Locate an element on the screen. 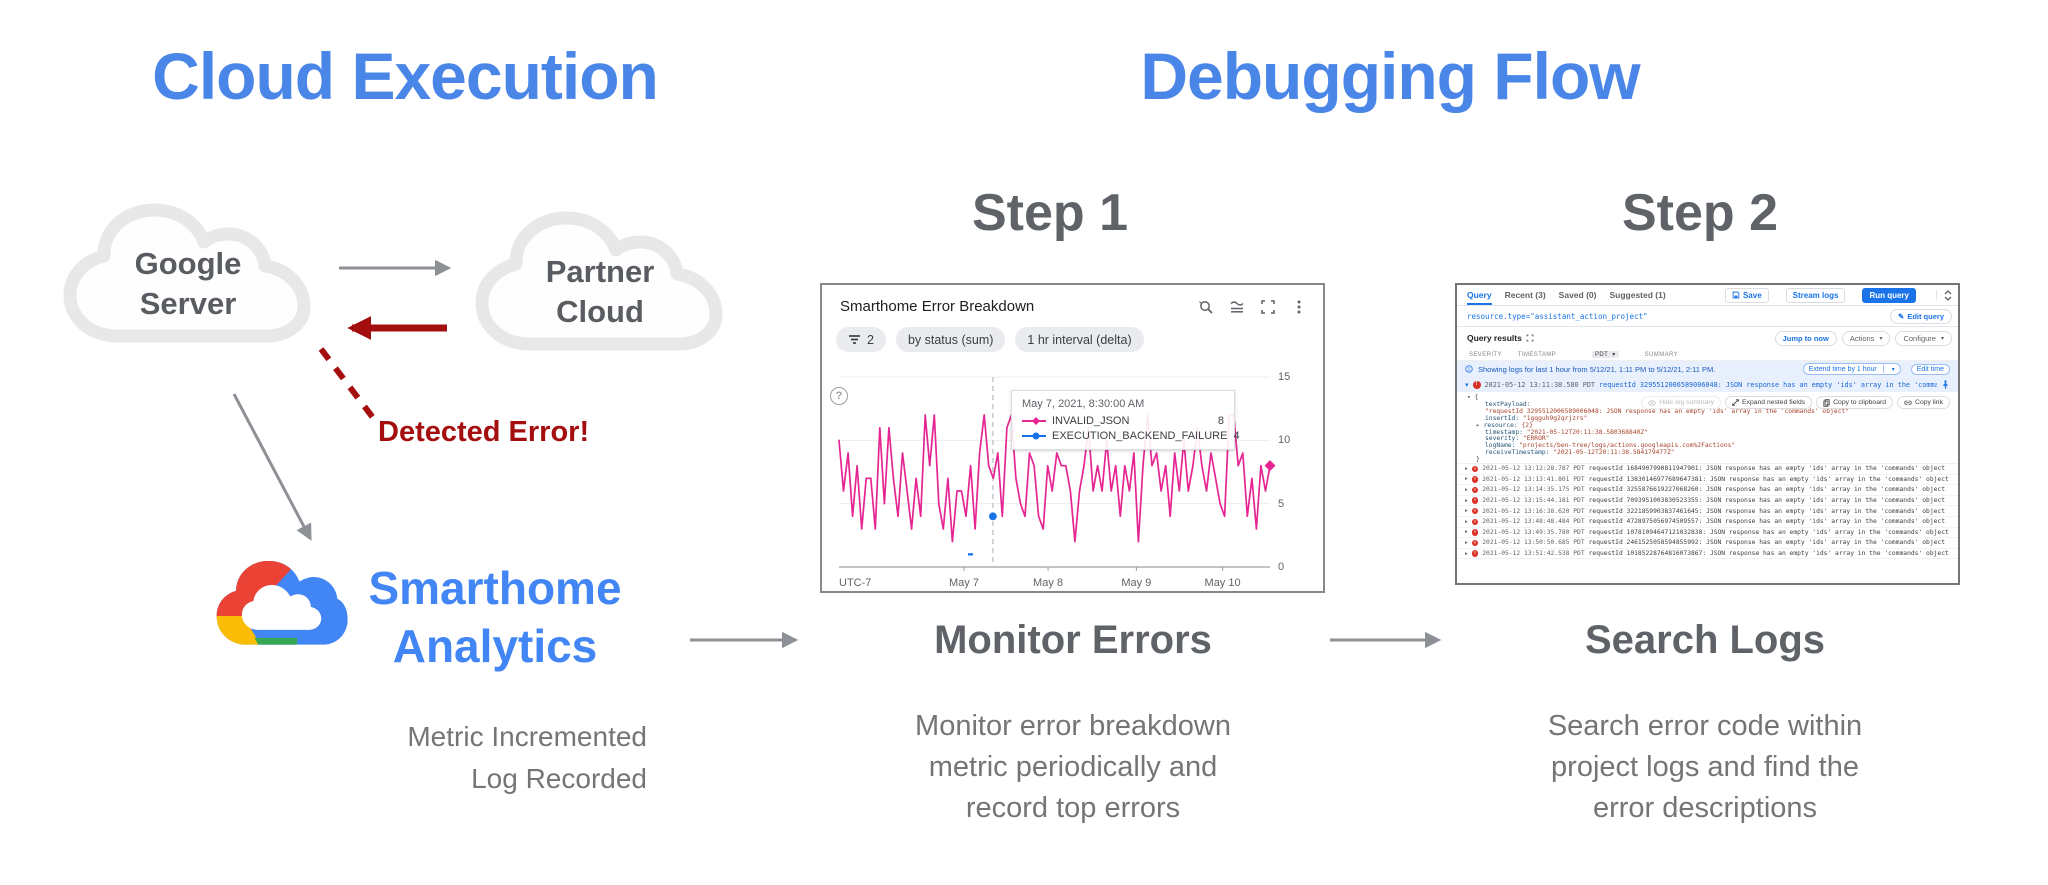 This screenshot has width=2048, height=885. jump-to-now-button: Jump to now is located at coordinates (1805, 338).